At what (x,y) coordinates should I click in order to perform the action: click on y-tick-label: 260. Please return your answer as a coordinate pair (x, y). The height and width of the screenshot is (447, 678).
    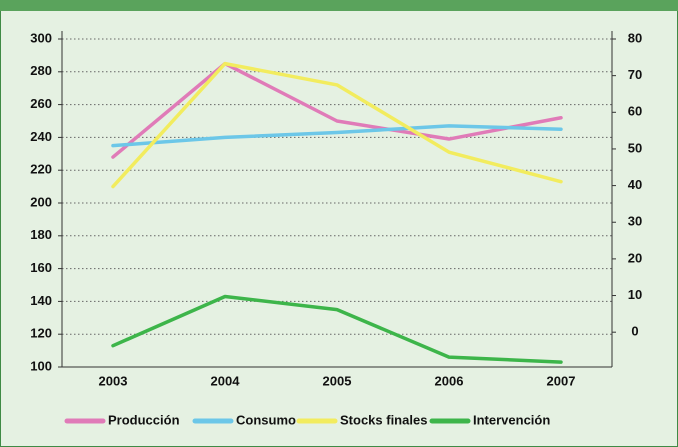
    Looking at the image, I should click on (41, 103).